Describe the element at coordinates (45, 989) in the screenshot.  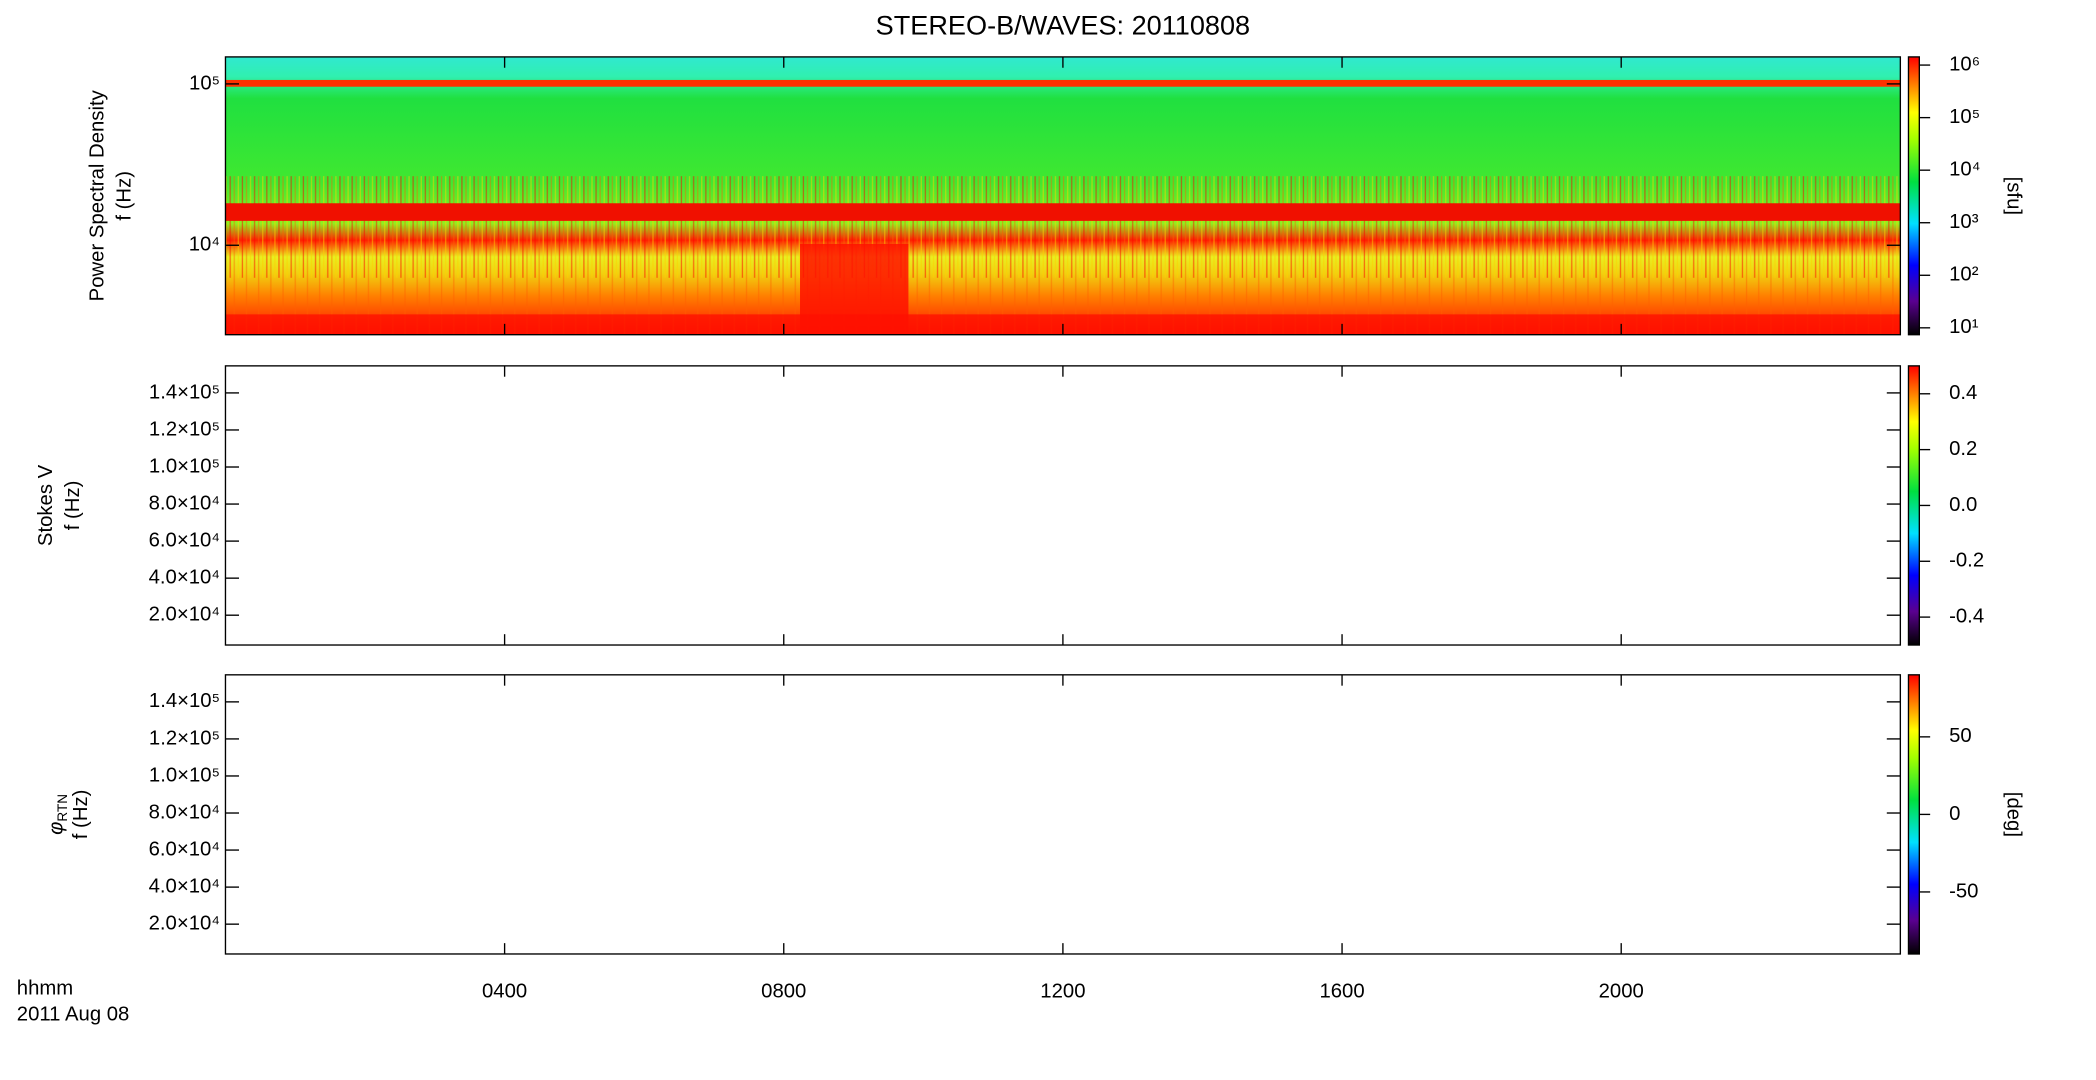
I see `x-axis-label: hhmm` at that location.